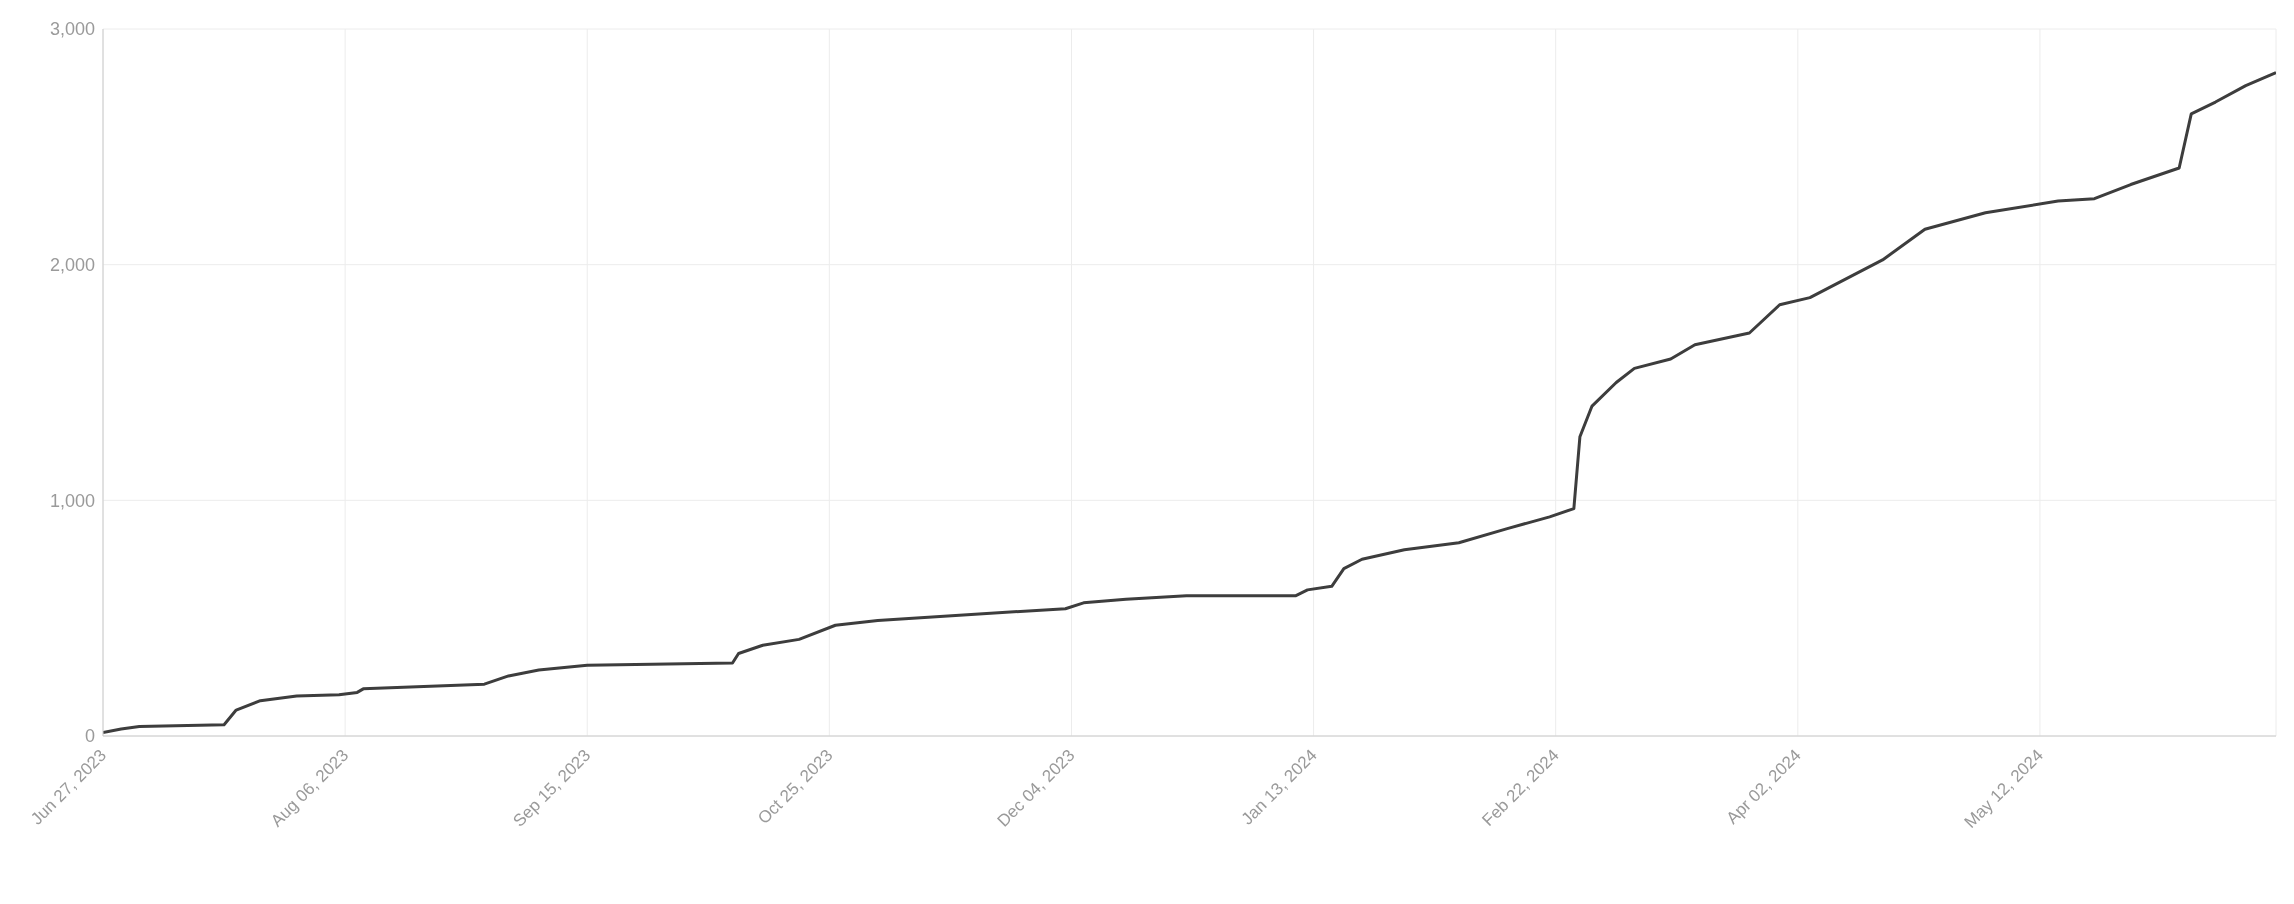  I want to click on y-tick-label: 3,000, so click(72, 29).